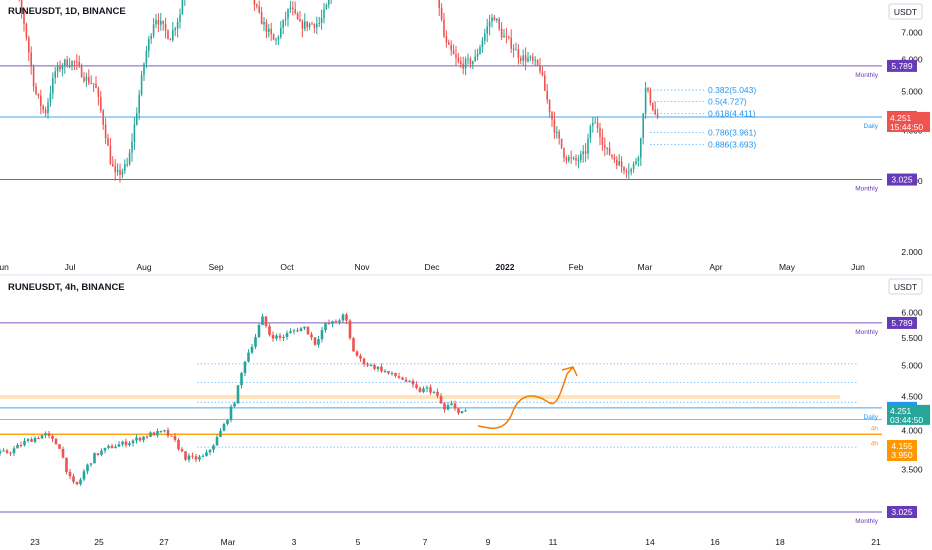 This screenshot has width=932, height=550. What do you see at coordinates (902, 180) in the screenshot?
I see `level-price-text: 3.025` at bounding box center [902, 180].